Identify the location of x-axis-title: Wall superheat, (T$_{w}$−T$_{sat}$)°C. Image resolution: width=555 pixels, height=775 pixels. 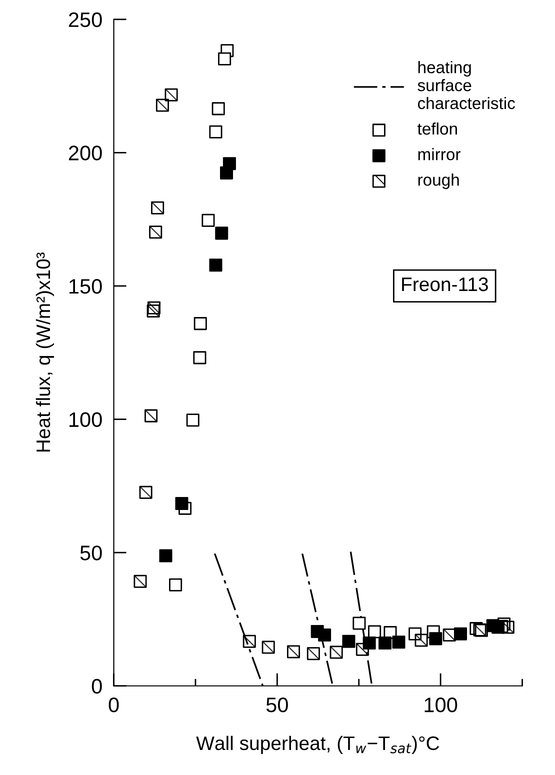
(318, 745).